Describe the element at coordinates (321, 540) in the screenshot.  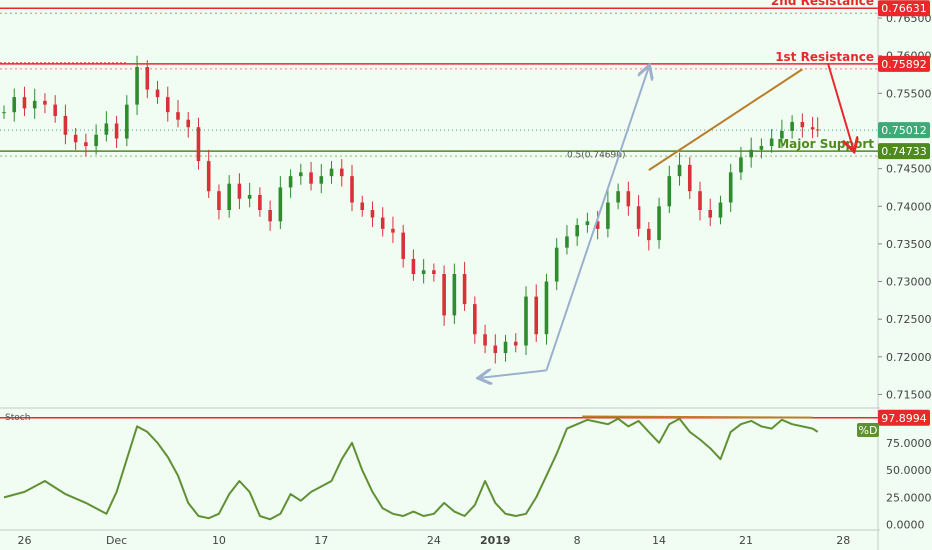
I see `date-tick-label: 17` at that location.